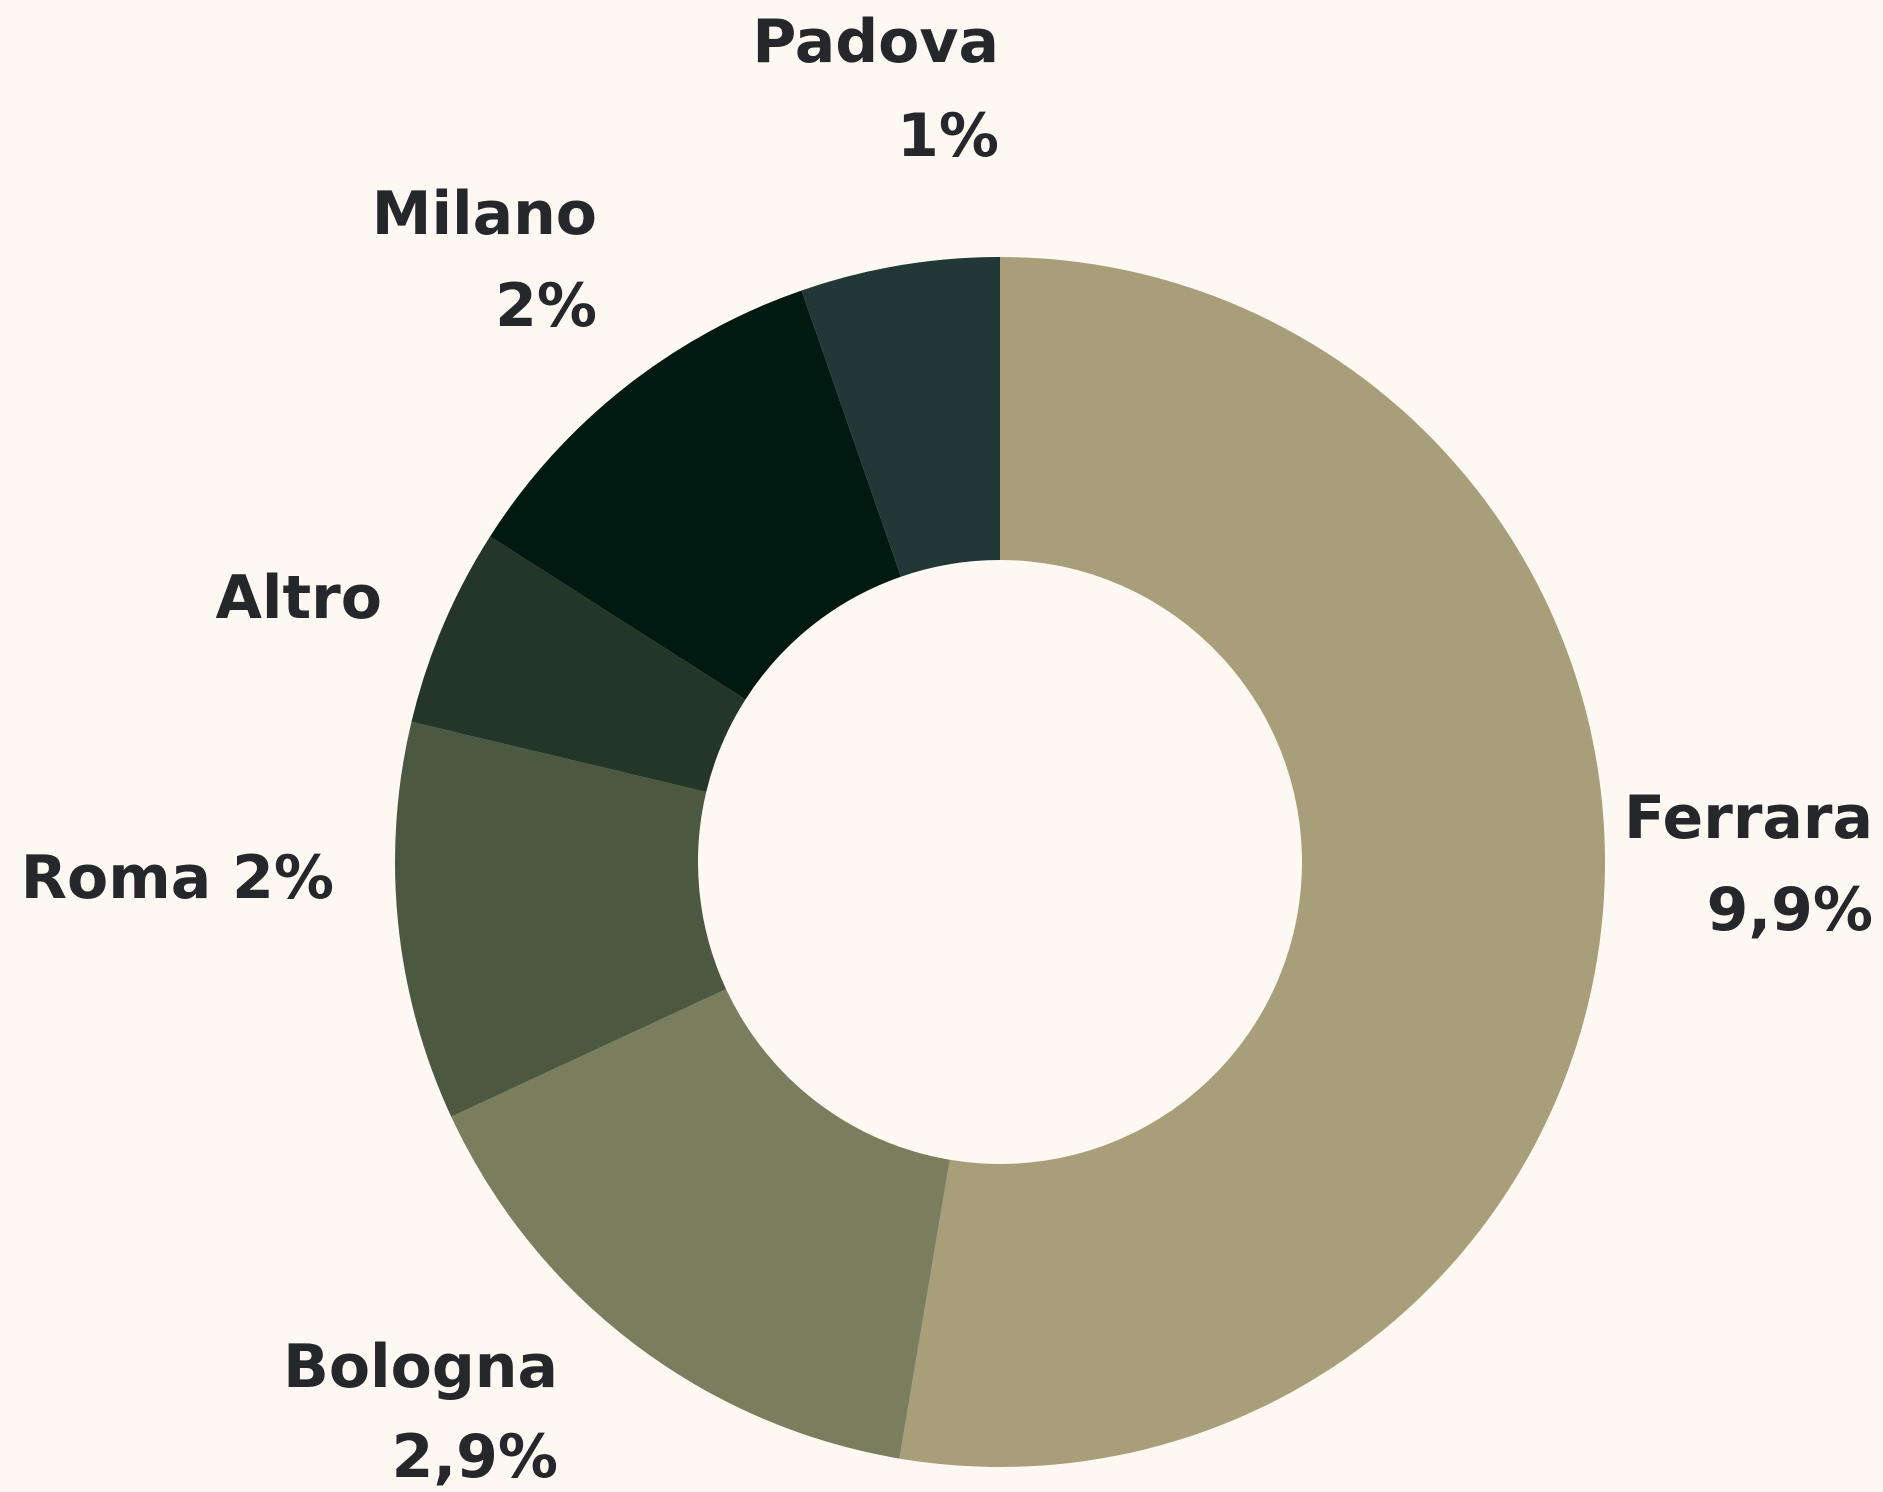  What do you see at coordinates (1790, 910) in the screenshot?
I see `slice-value: 9,9%` at bounding box center [1790, 910].